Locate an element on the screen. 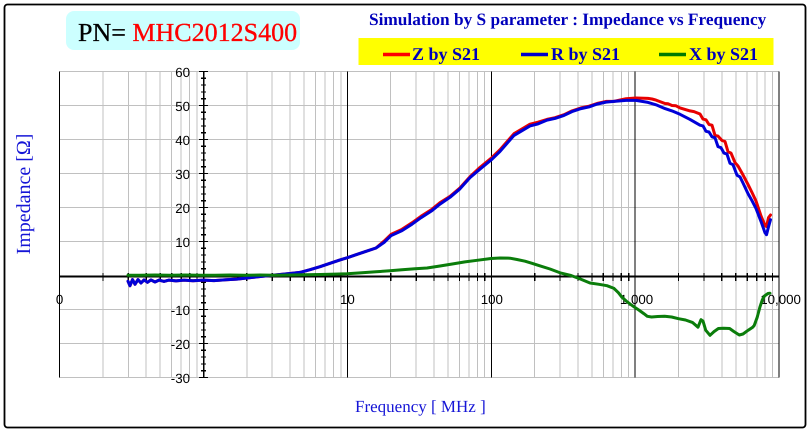  svg-text: 40 is located at coordinates (182, 140).